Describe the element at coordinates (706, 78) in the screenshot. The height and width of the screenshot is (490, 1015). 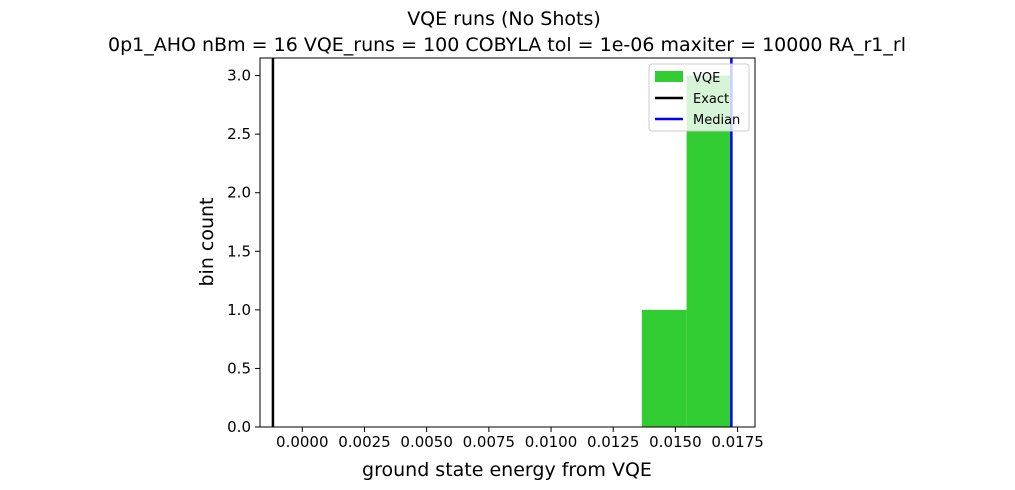
I see `legend-label-vqe: VQE` at that location.